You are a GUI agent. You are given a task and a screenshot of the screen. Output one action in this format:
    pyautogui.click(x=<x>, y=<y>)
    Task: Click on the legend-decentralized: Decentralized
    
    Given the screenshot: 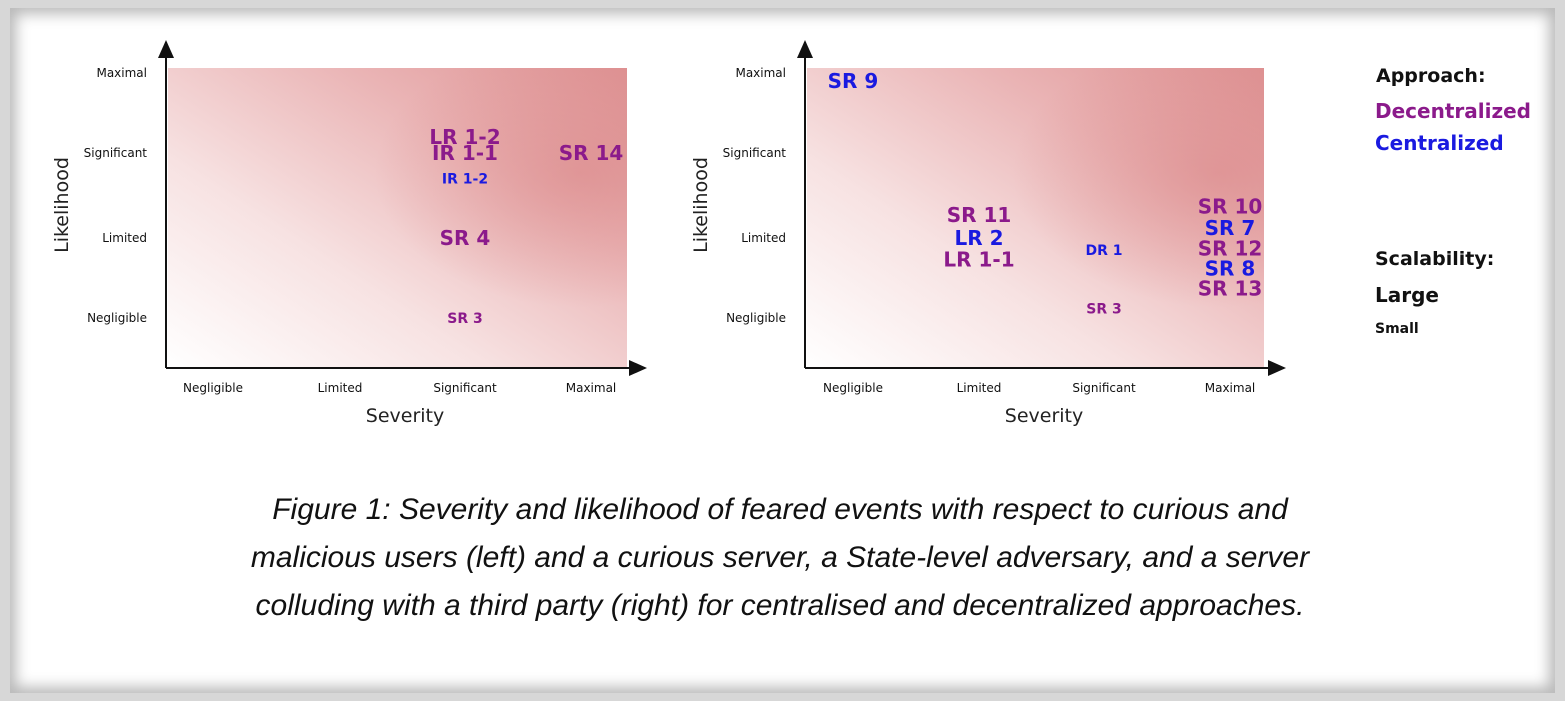 What is the action you would take?
    pyautogui.click(x=1453, y=111)
    